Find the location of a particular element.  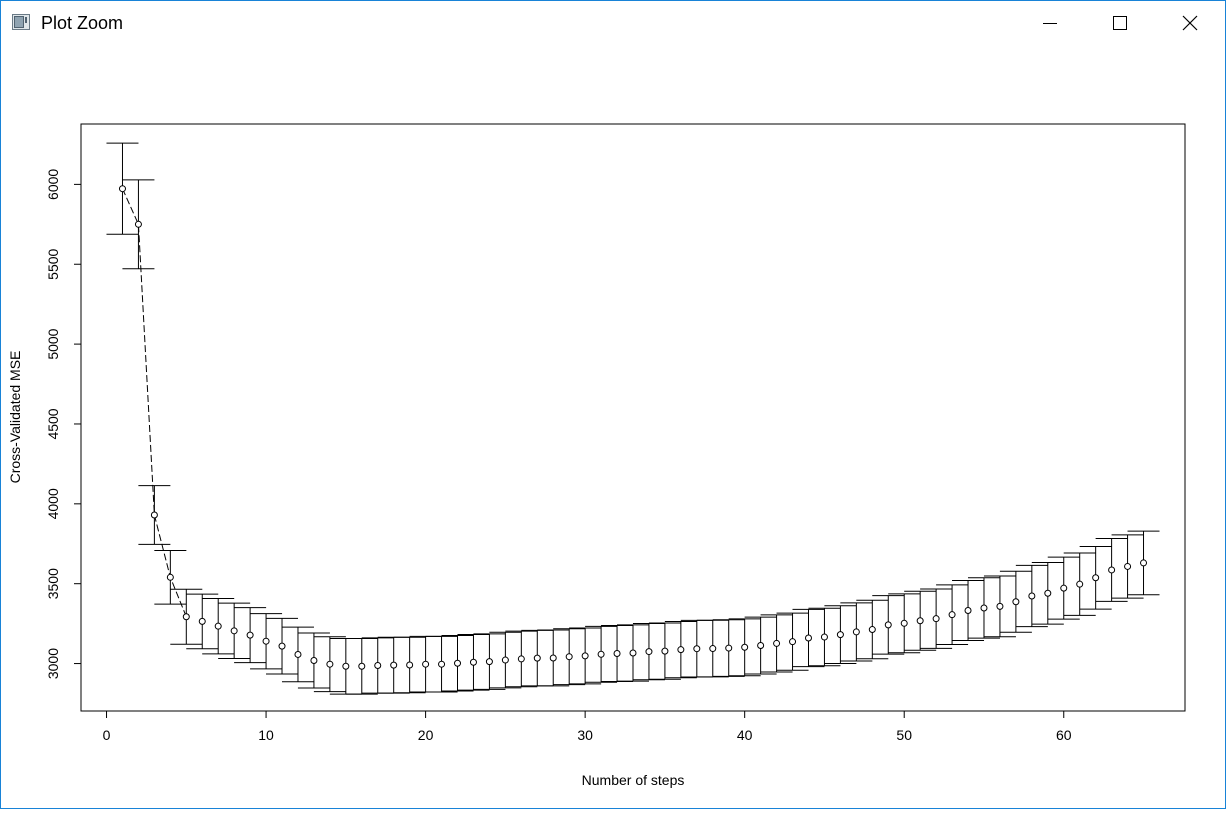

trend-line is located at coordinates (154, 402).